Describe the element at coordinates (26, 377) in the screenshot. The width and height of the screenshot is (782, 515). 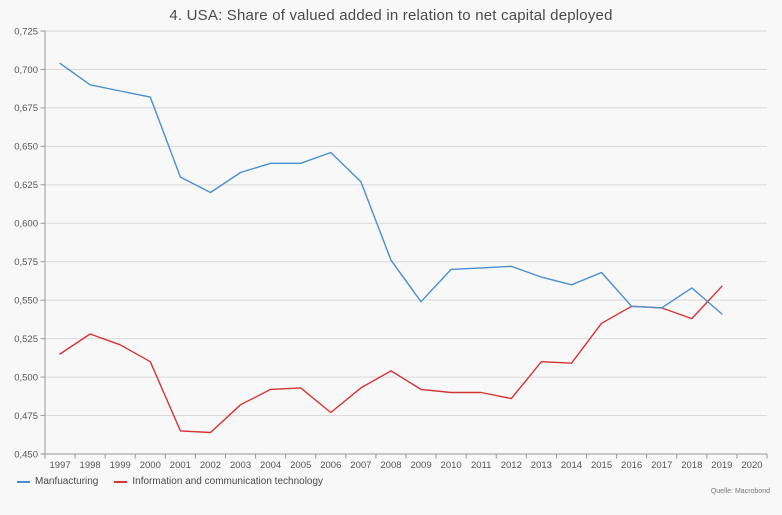
I see `y-tick-label: 0,500` at that location.